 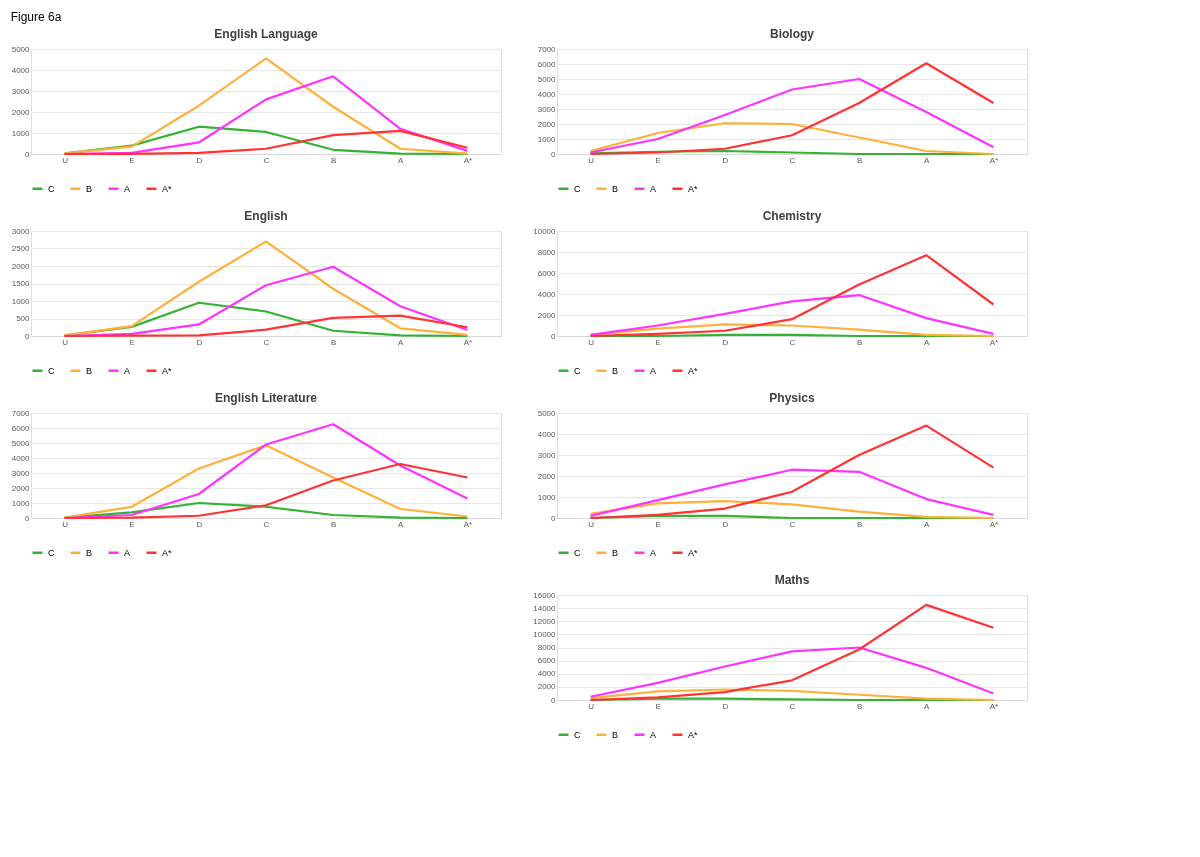 I want to click on y-tick-label: 16000, so click(x=545, y=595).